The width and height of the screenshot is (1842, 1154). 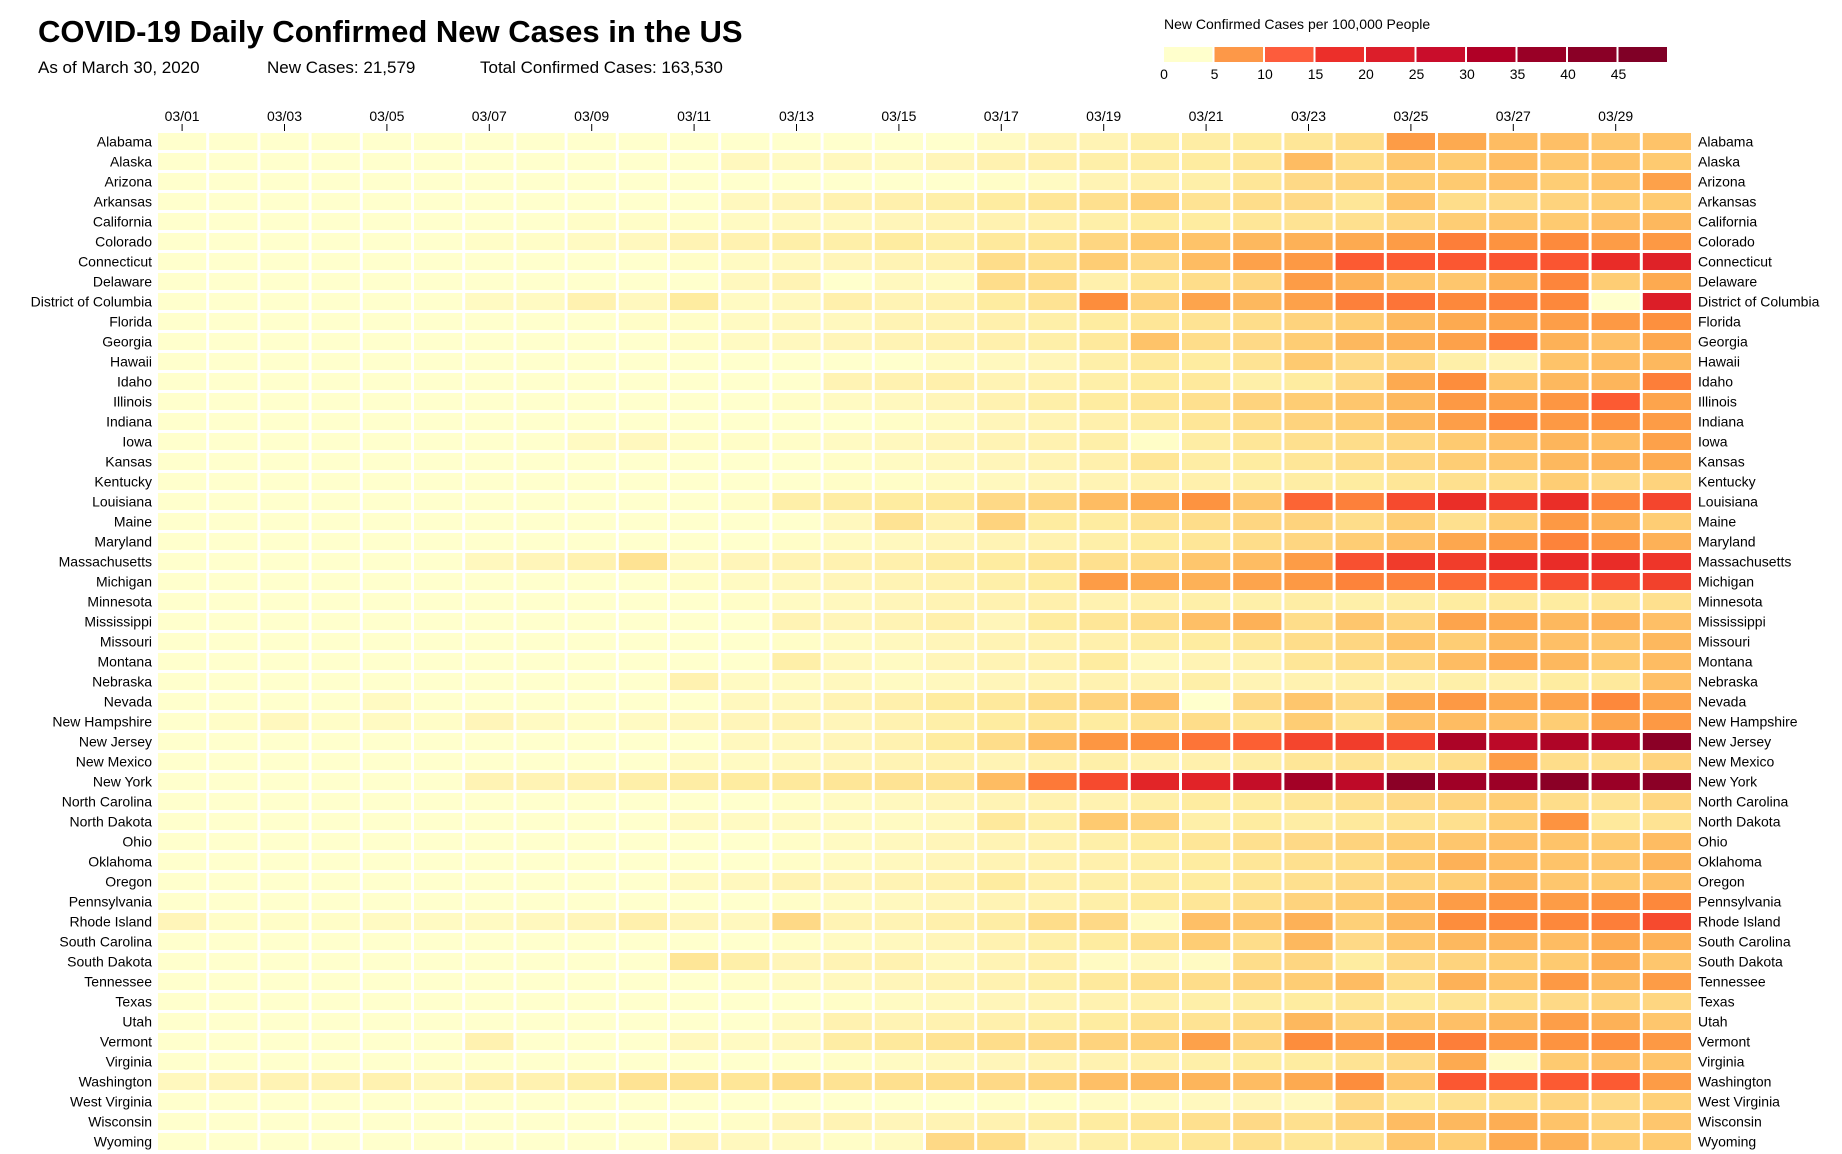 What do you see at coordinates (1744, 562) in the screenshot?
I see `state-label-right: Massachusetts` at bounding box center [1744, 562].